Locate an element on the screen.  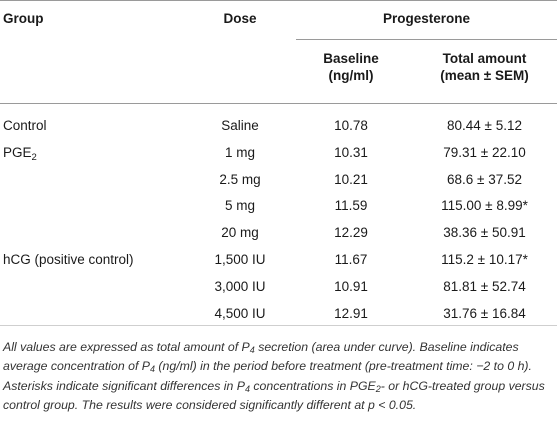
cell-dose: Saline is located at coordinates (240, 125).